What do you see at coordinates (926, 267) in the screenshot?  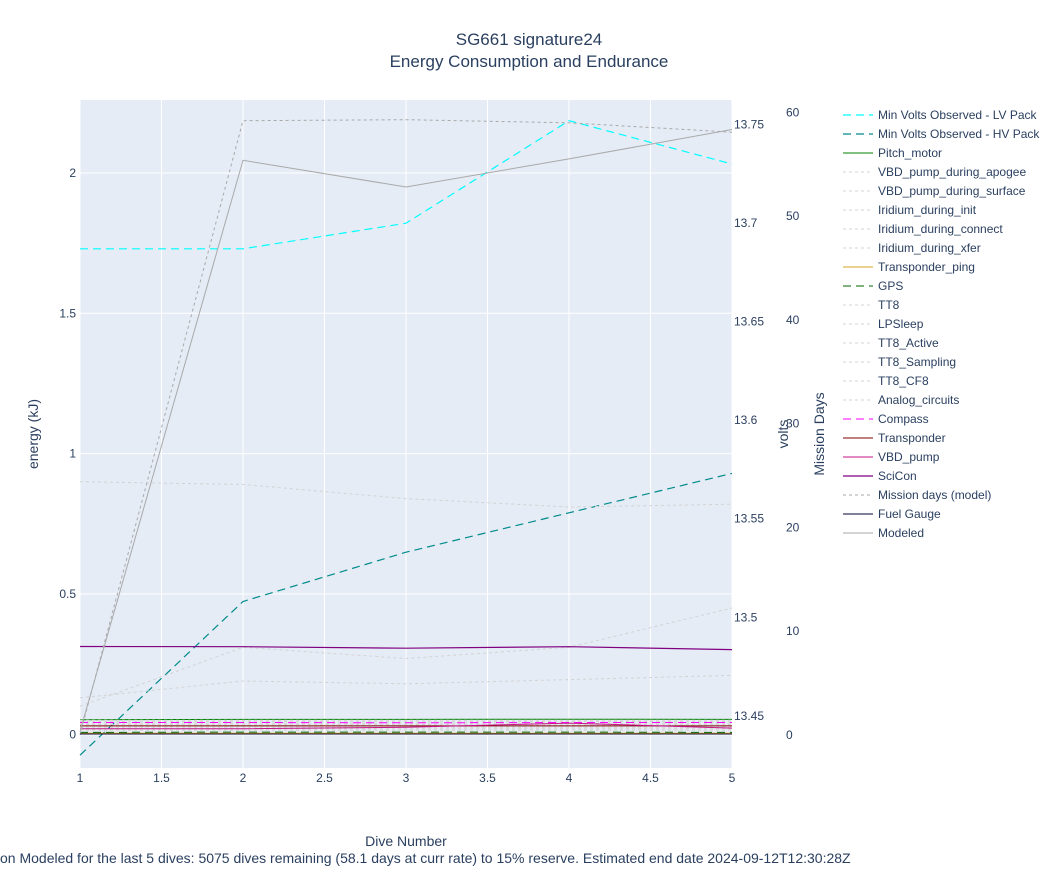 I see `legend-entry: Transponder_ping` at bounding box center [926, 267].